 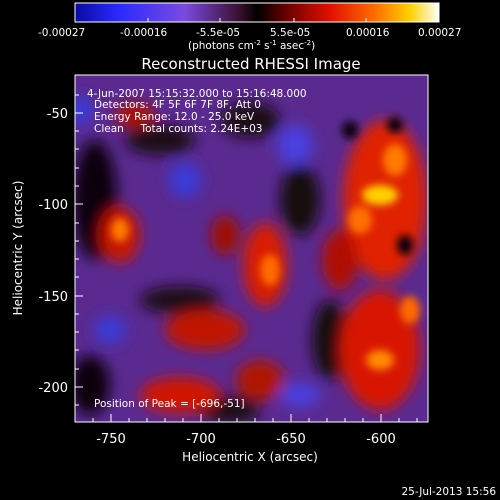 What do you see at coordinates (255, 418) in the screenshot?
I see `x-axis-ticks` at bounding box center [255, 418].